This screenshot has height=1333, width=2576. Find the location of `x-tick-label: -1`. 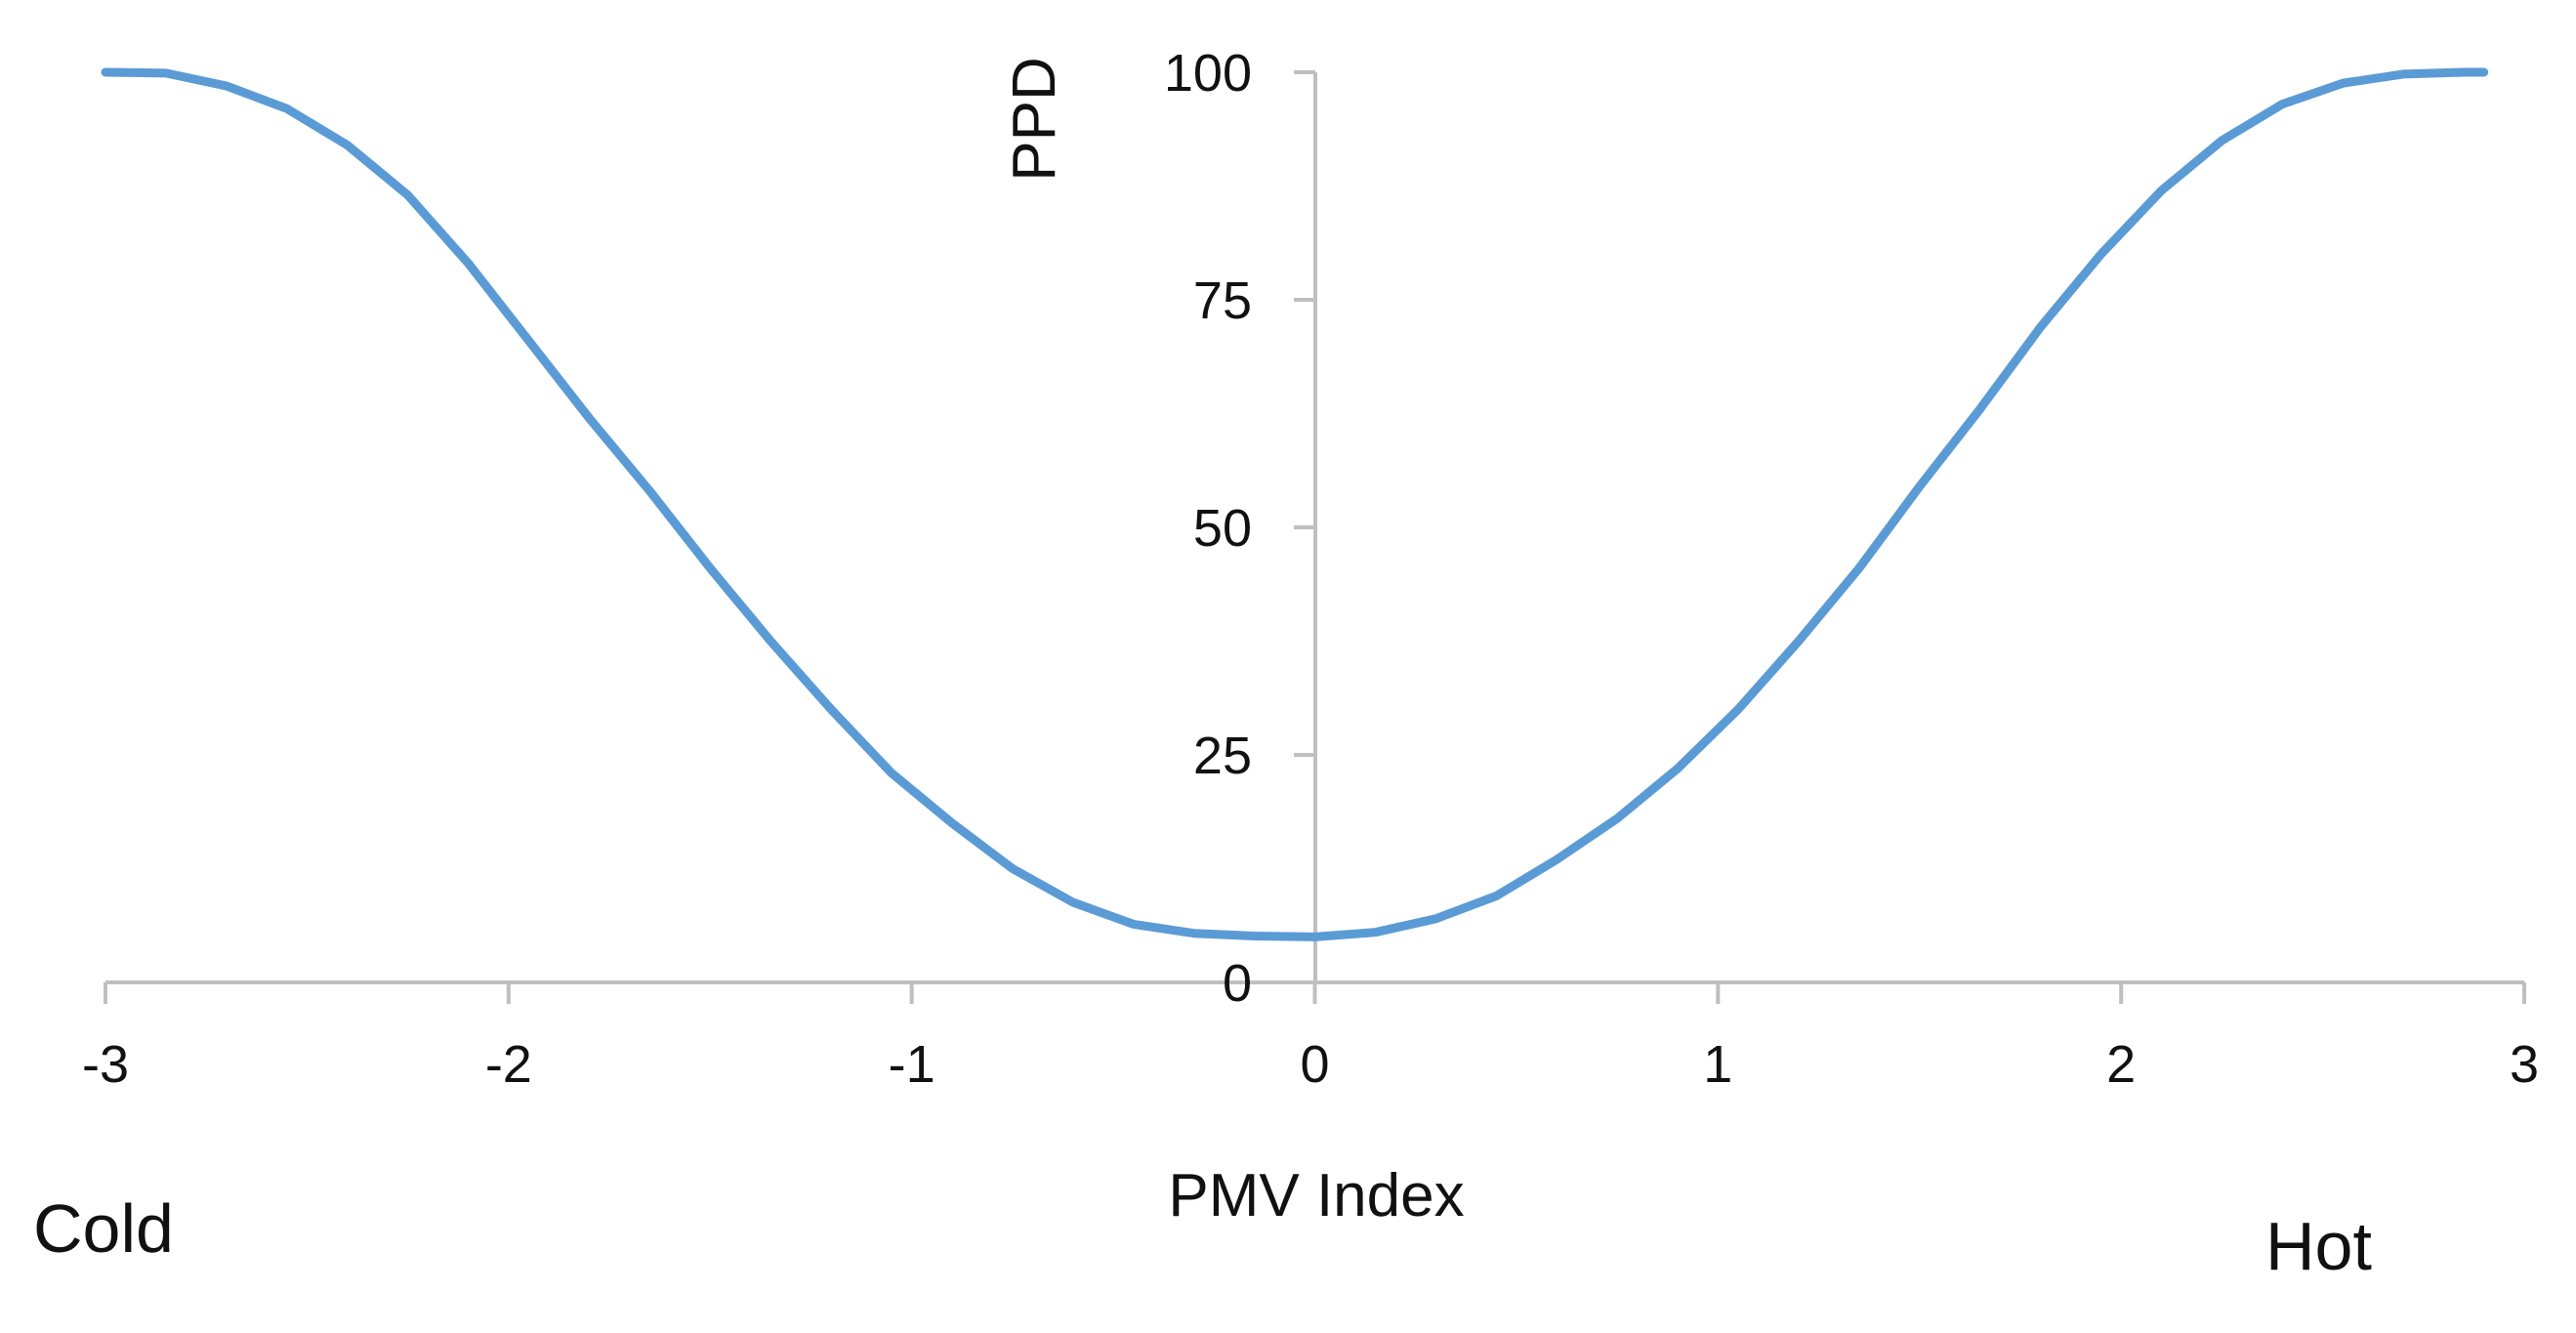

x-tick-label: -1 is located at coordinates (912, 1064).